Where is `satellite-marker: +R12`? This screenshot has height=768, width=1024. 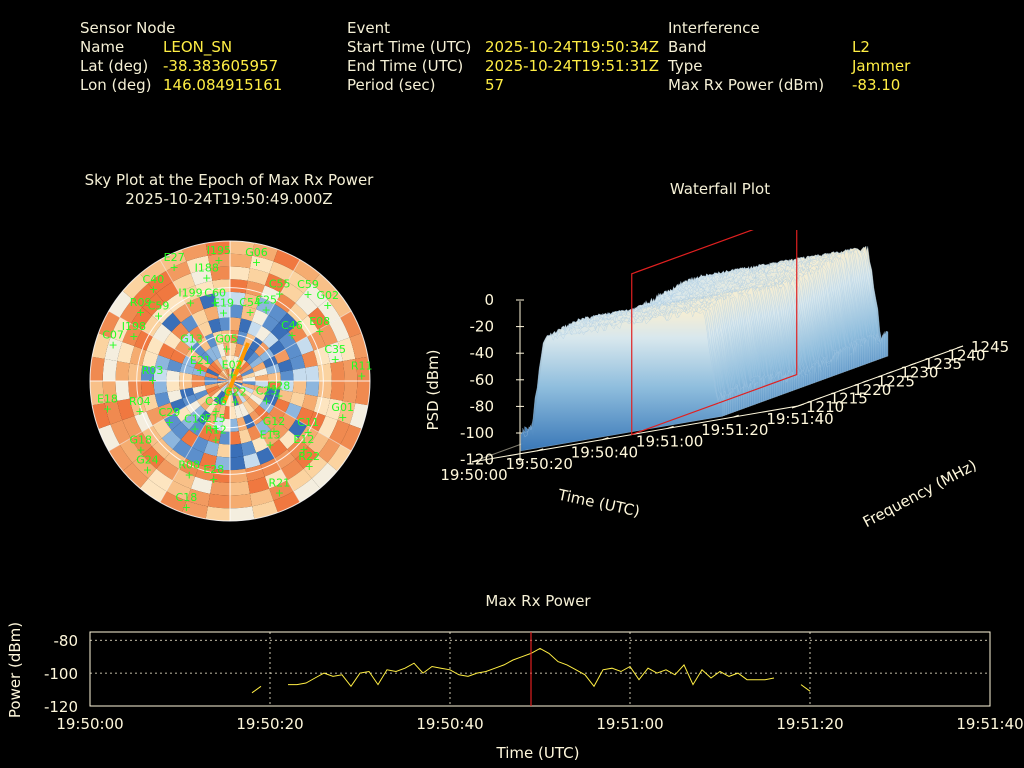
satellite-marker: +R12 is located at coordinates (216, 435).